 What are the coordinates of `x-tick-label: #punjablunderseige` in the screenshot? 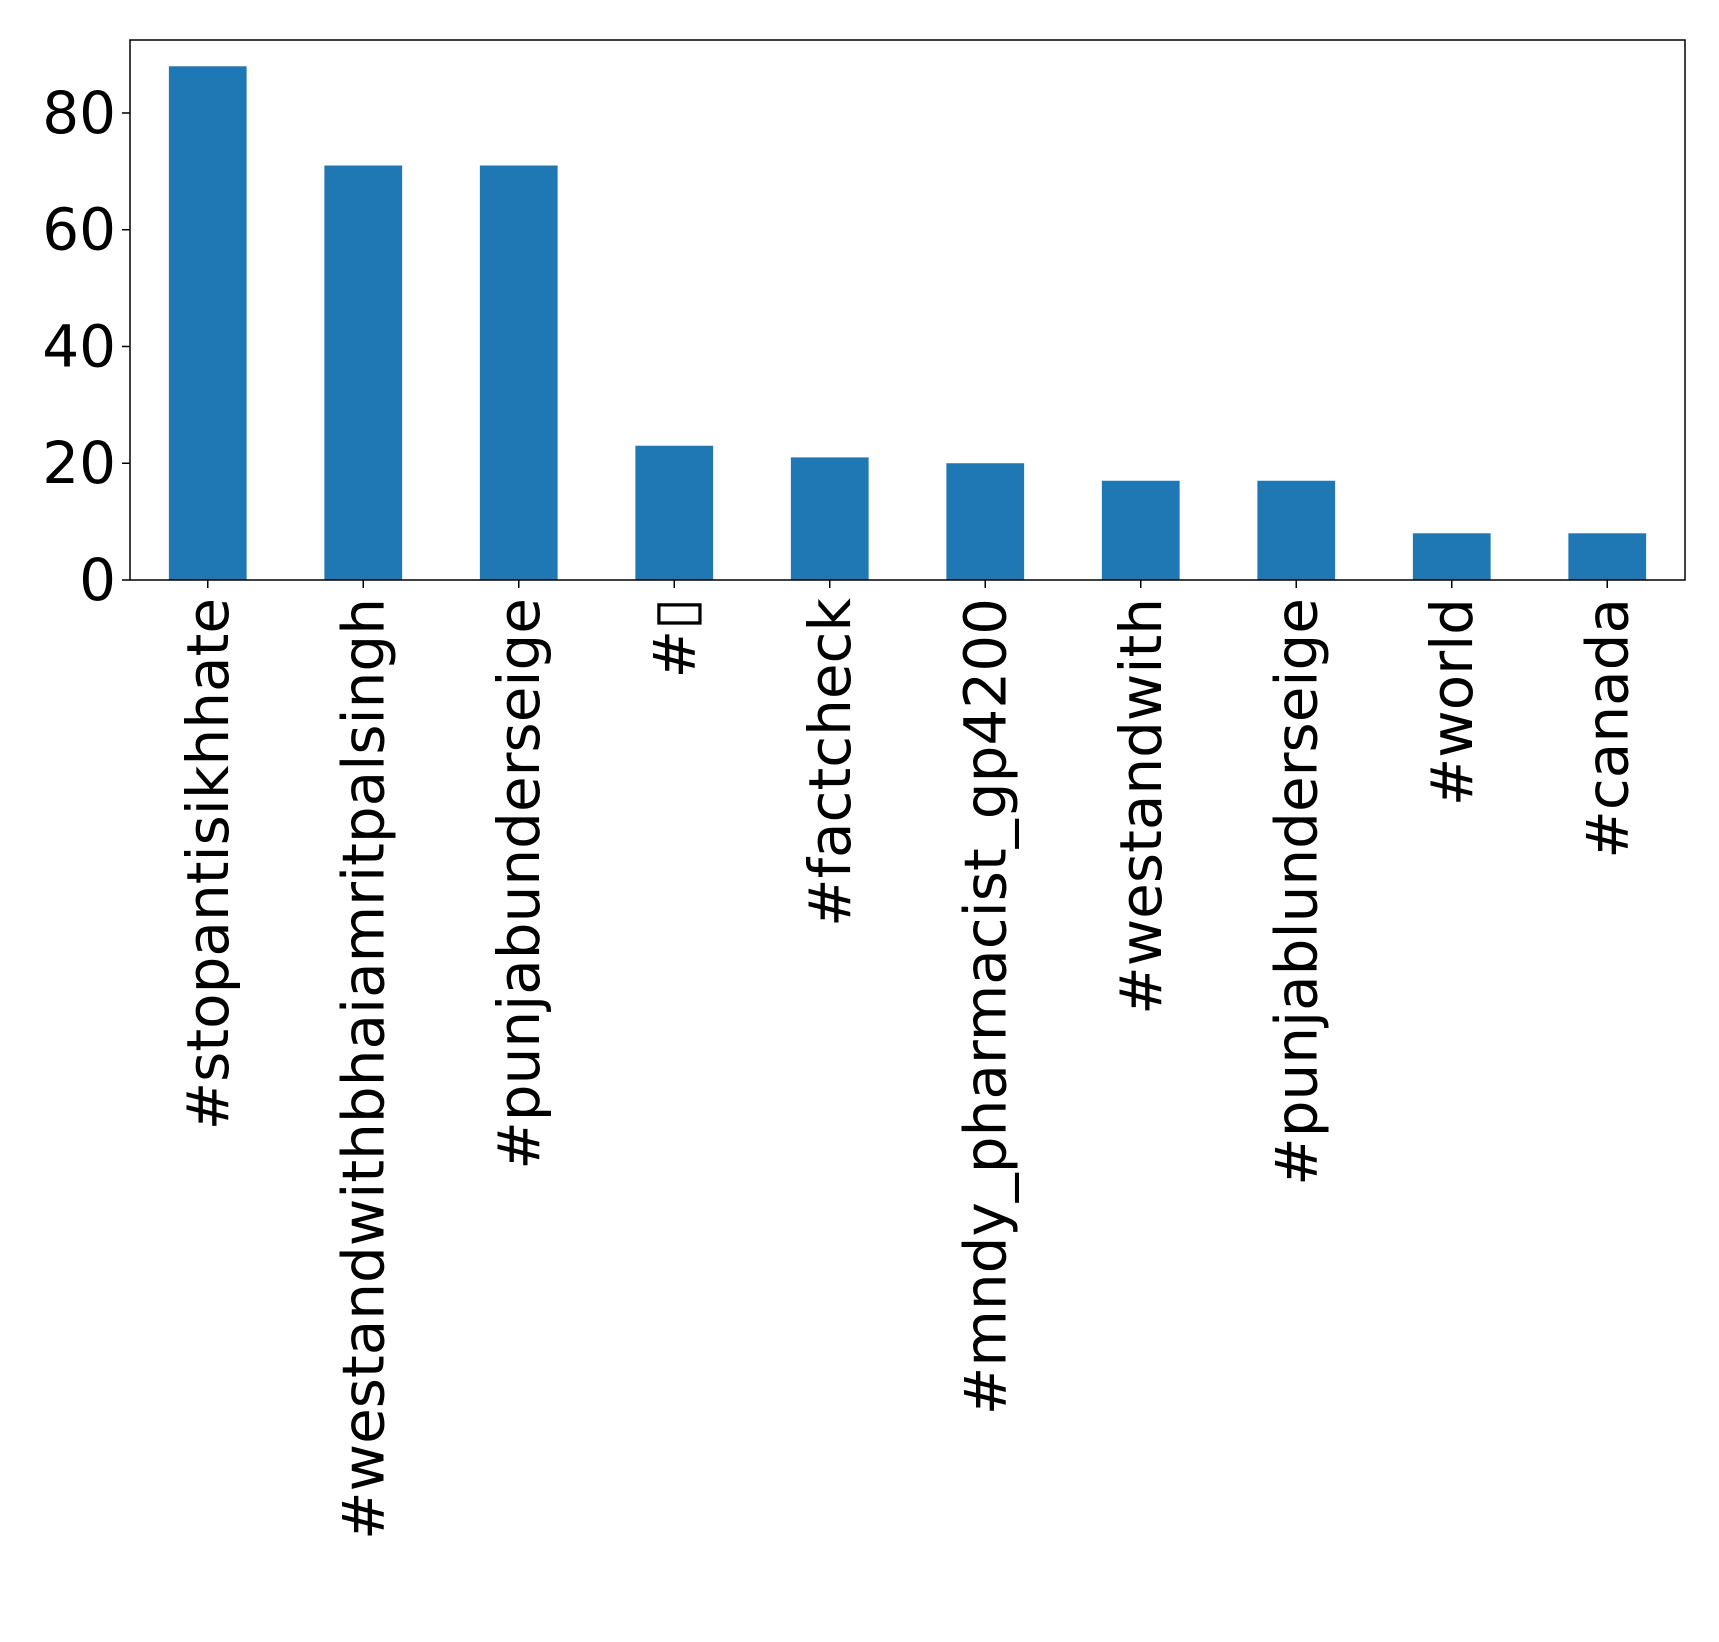 It's located at (1296, 892).